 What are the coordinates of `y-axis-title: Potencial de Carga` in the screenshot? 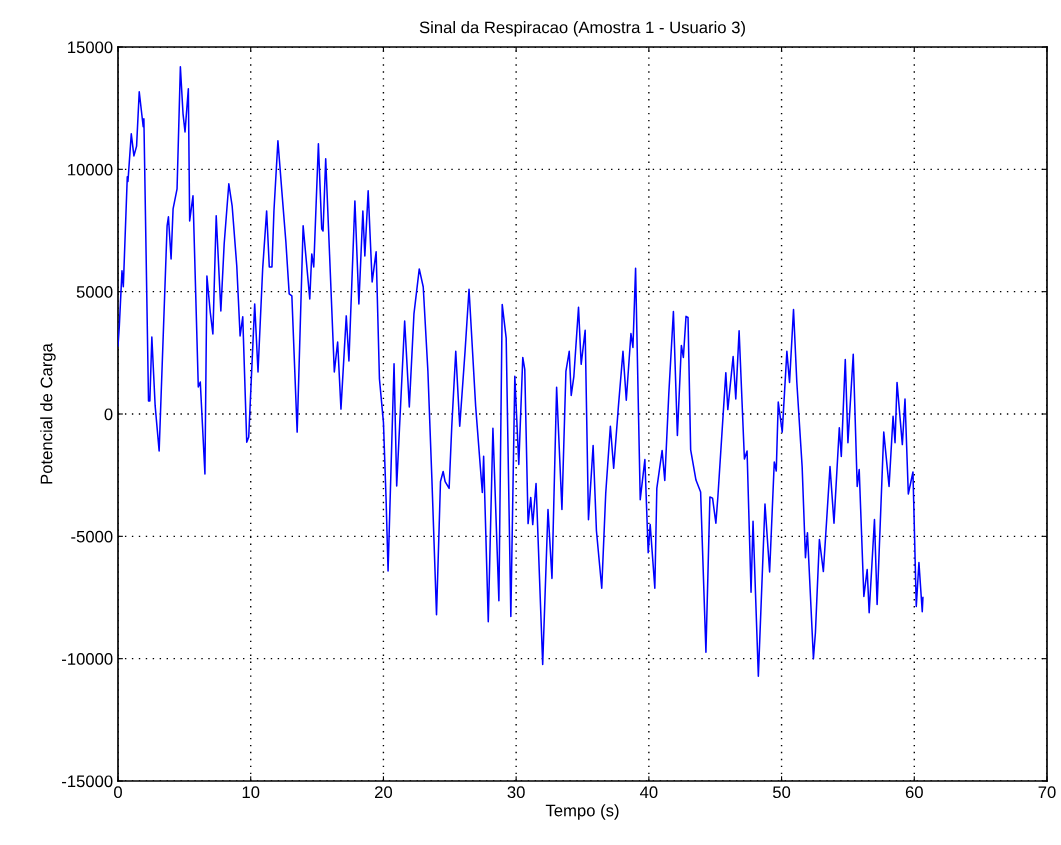 It's located at (48, 413).